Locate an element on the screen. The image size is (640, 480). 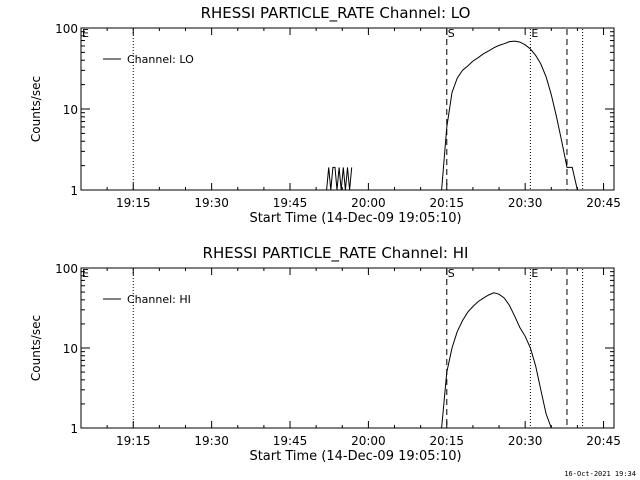
chart-title: RHESSI PARTICLE_RATE Channel: LO is located at coordinates (336, 13).